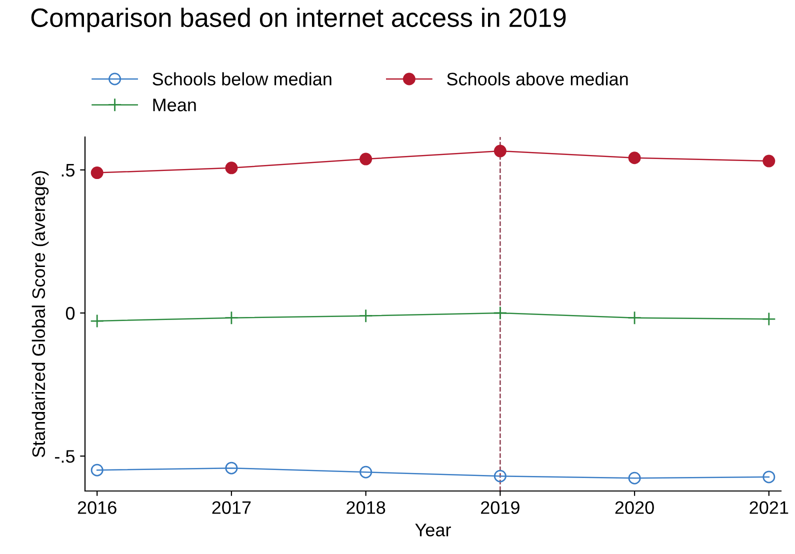 This screenshot has width=795, height=554. Describe the element at coordinates (500, 507) in the screenshot. I see `x-tick-label: 2019` at that location.